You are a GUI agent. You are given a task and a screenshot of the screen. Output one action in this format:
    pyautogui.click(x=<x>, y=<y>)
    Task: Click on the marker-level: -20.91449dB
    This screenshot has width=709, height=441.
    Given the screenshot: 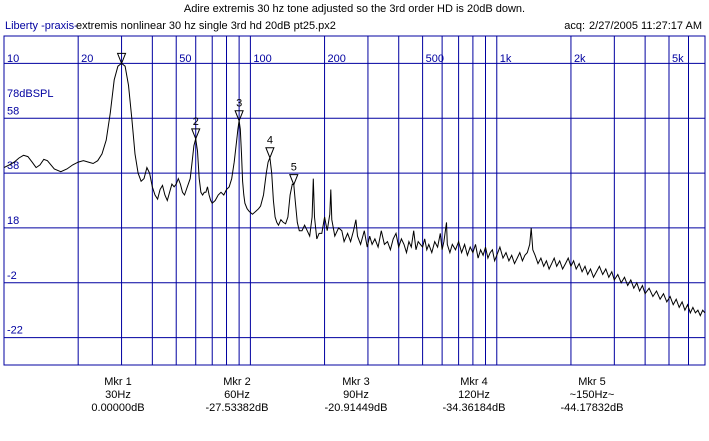 What is the action you would take?
    pyautogui.click(x=356, y=408)
    